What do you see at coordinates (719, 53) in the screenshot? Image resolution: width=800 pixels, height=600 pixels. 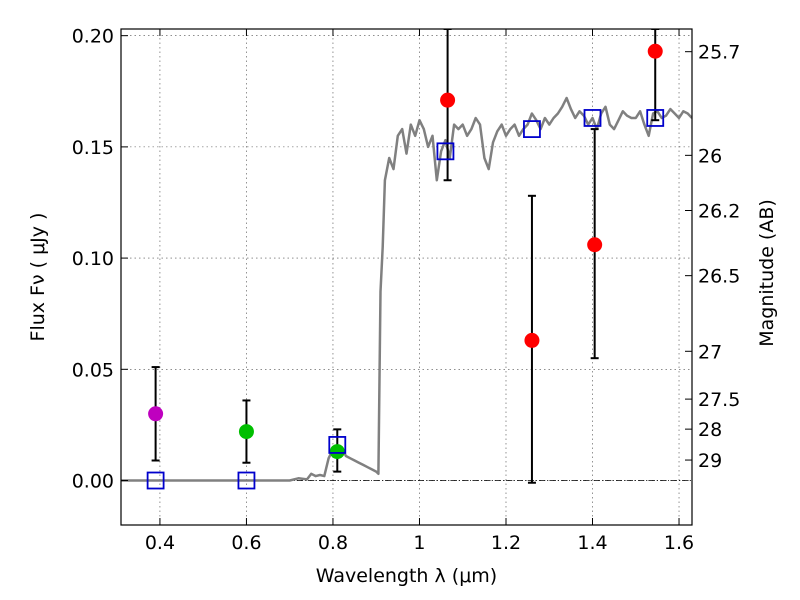 I see `right-tick-label: 25.7` at bounding box center [719, 53].